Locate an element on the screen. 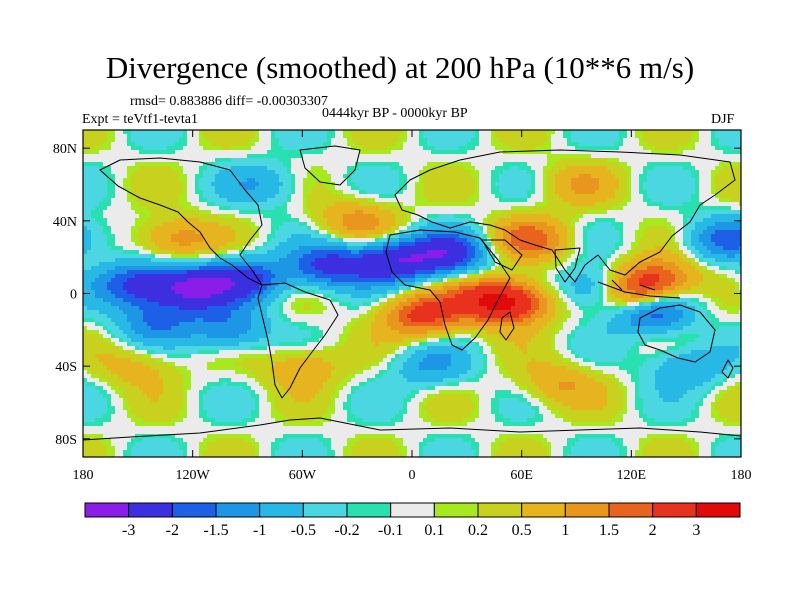 The width and height of the screenshot is (800, 600). y-tick-label: 80S is located at coordinates (66, 440).